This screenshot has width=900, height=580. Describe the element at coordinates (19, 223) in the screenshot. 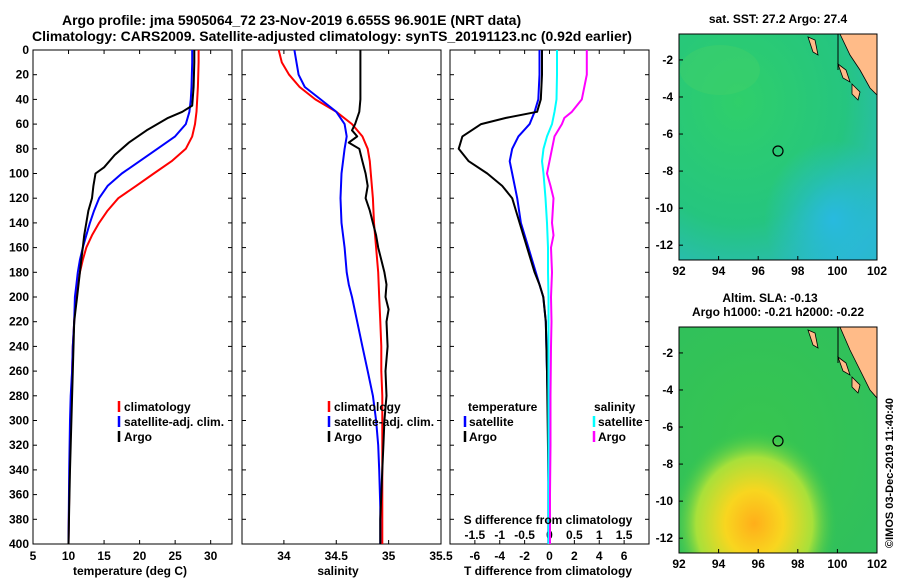

I see `y-tick-label: 140` at that location.